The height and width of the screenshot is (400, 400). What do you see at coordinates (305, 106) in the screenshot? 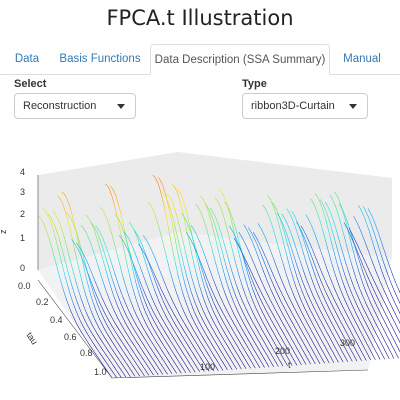
I see `type-dropdown: ribbon3D-Curtain` at bounding box center [305, 106].